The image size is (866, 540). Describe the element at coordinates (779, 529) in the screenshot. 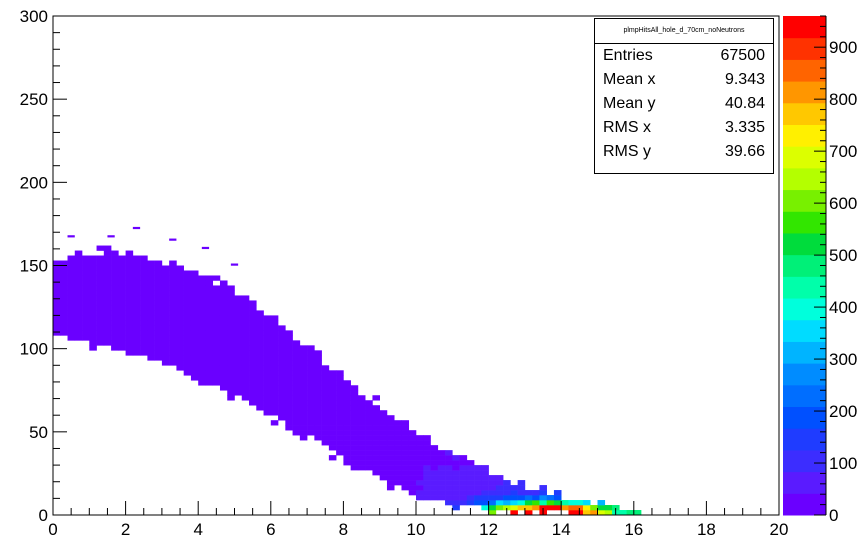

I see `x-tick-label: 20` at that location.